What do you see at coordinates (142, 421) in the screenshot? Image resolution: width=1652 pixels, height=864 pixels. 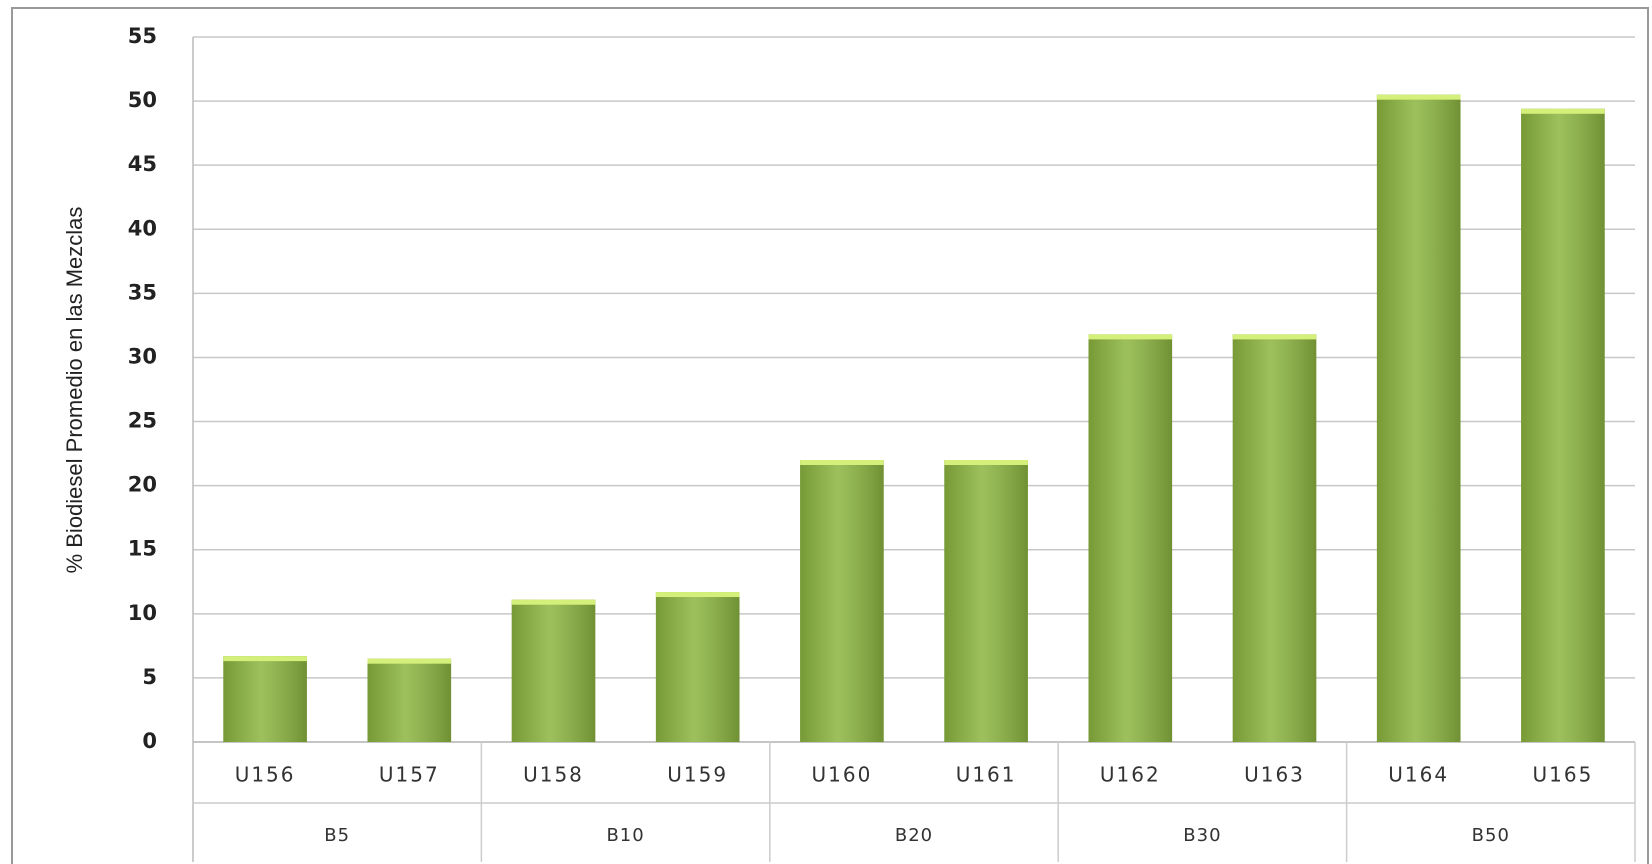 I see `y-tick-label: 25` at bounding box center [142, 421].